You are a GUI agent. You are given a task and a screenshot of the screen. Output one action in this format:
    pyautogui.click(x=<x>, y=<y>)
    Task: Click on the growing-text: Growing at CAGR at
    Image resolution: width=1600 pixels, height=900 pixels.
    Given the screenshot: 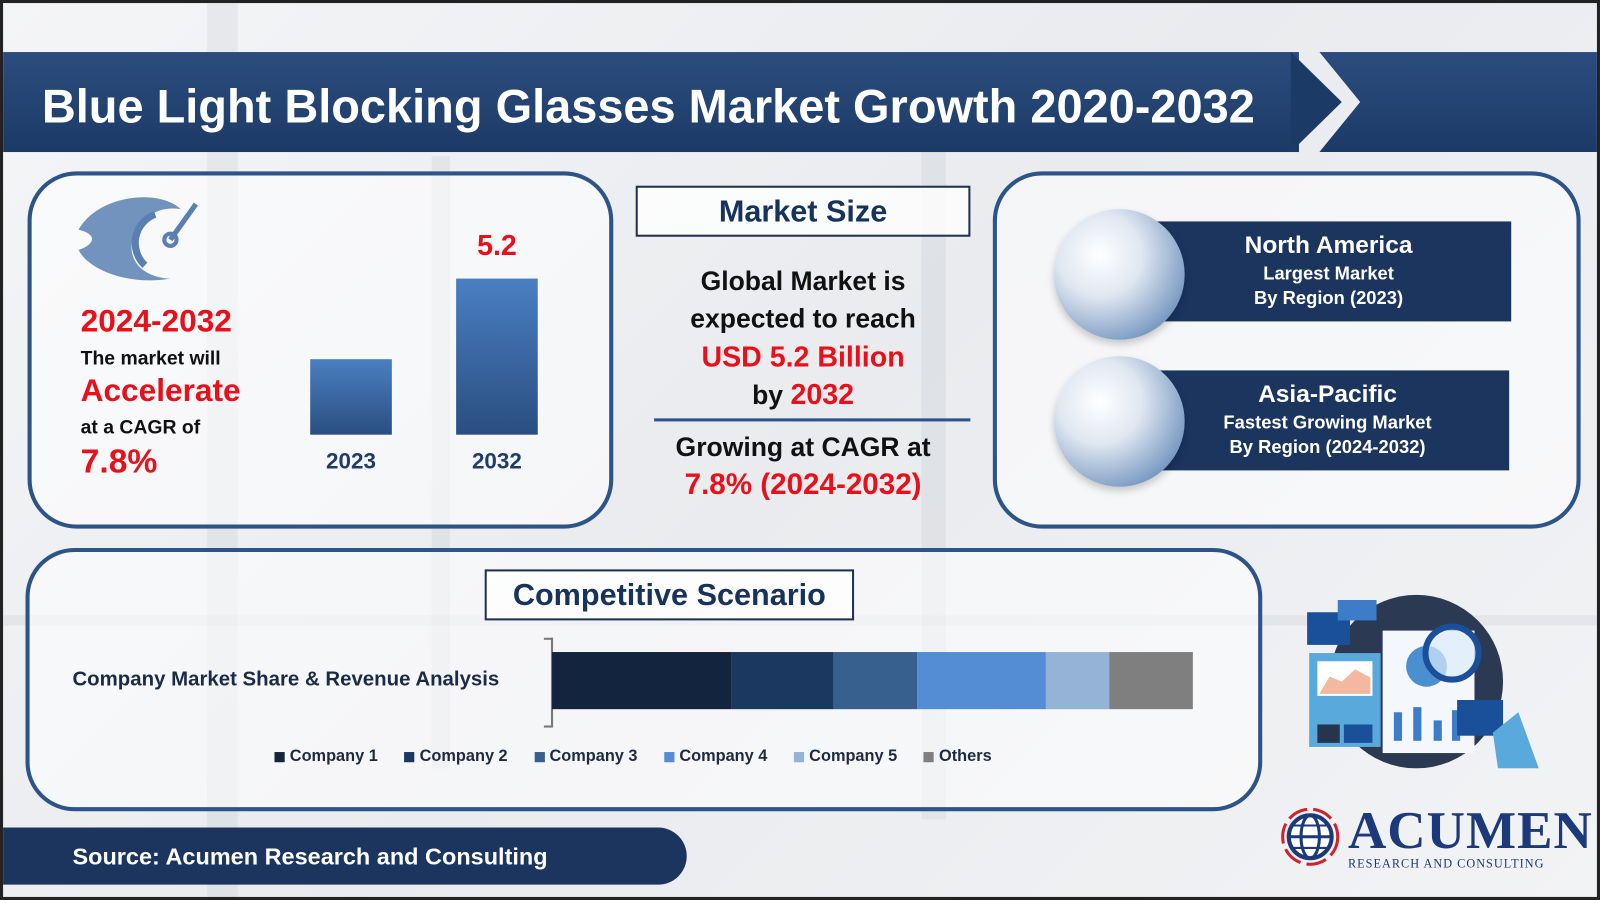 What is the action you would take?
    pyautogui.click(x=803, y=447)
    